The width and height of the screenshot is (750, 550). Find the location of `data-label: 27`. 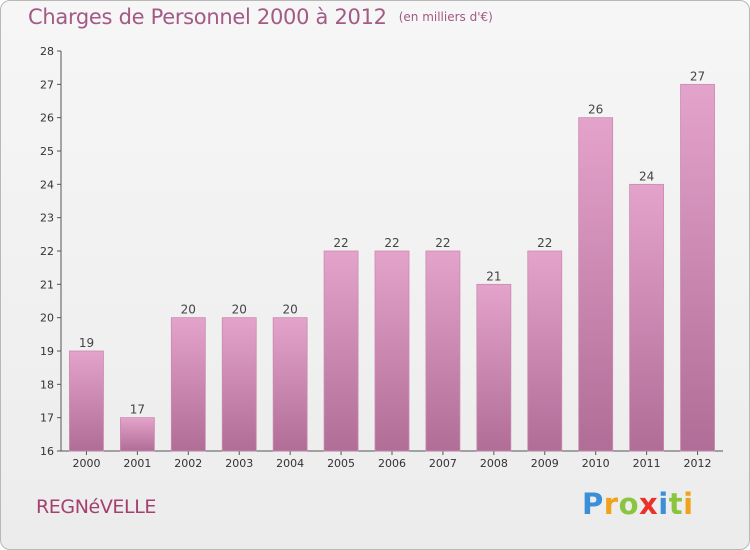

data-label: 27 is located at coordinates (697, 76).